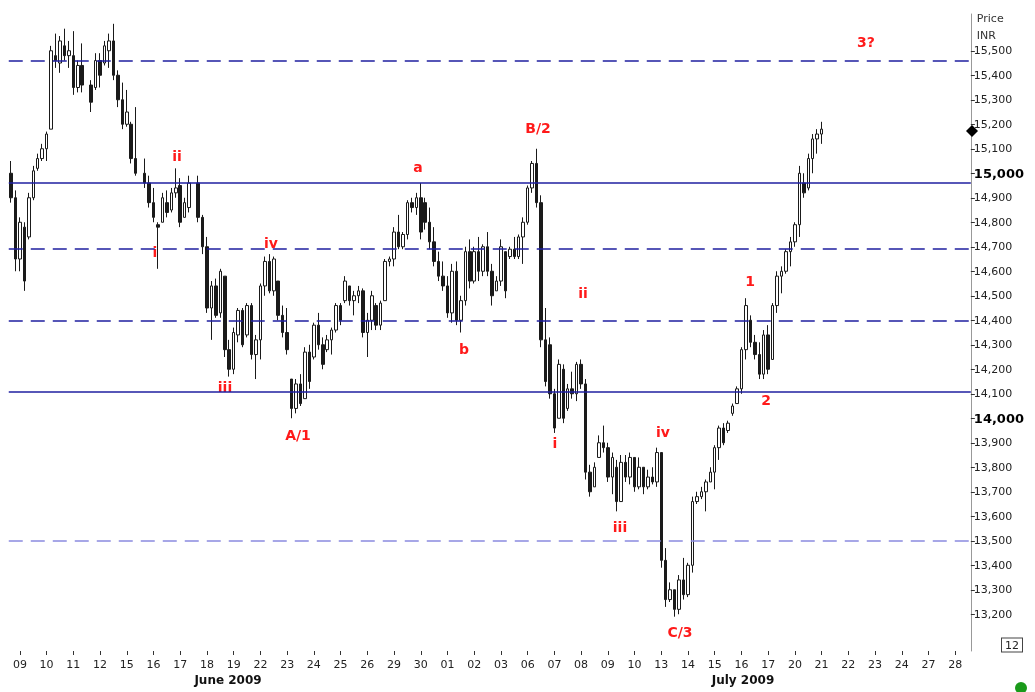  Describe the element at coordinates (993, 345) in the screenshot. I see `y-tick-label: 14,300` at that location.